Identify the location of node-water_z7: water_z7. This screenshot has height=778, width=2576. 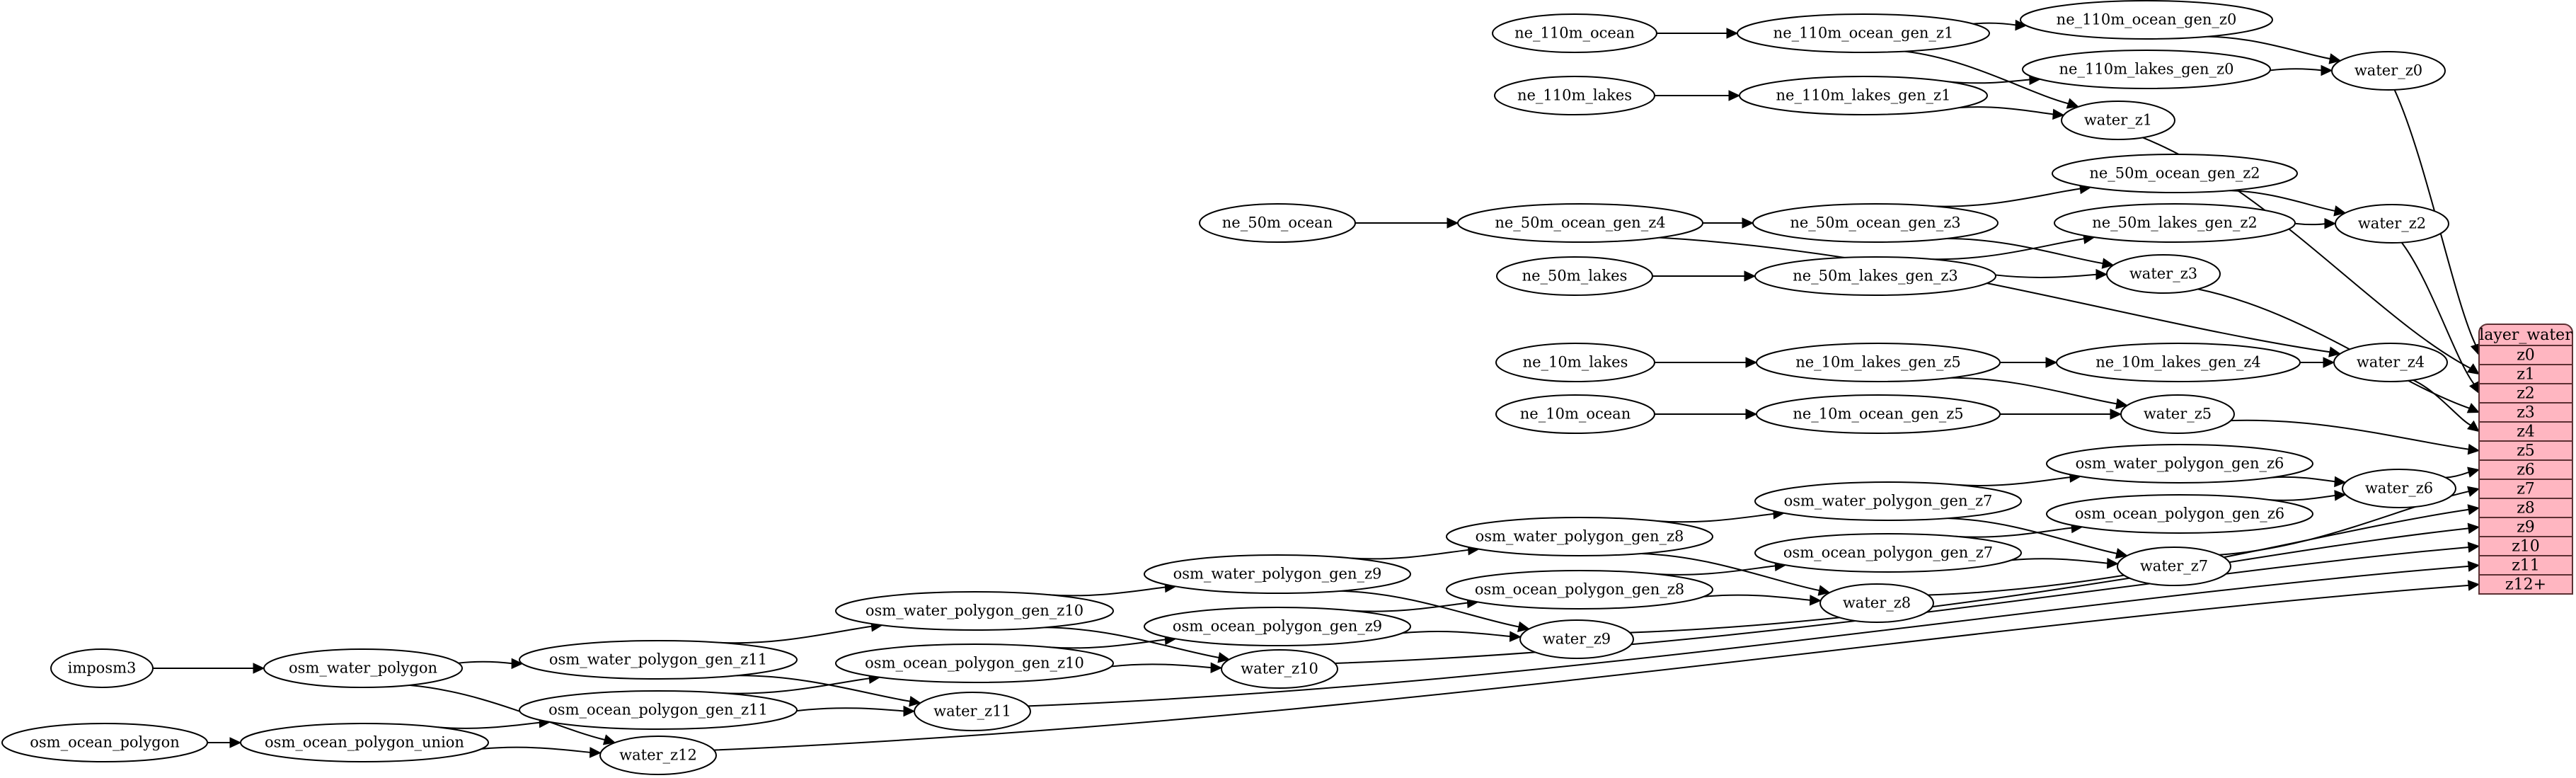
(2174, 566).